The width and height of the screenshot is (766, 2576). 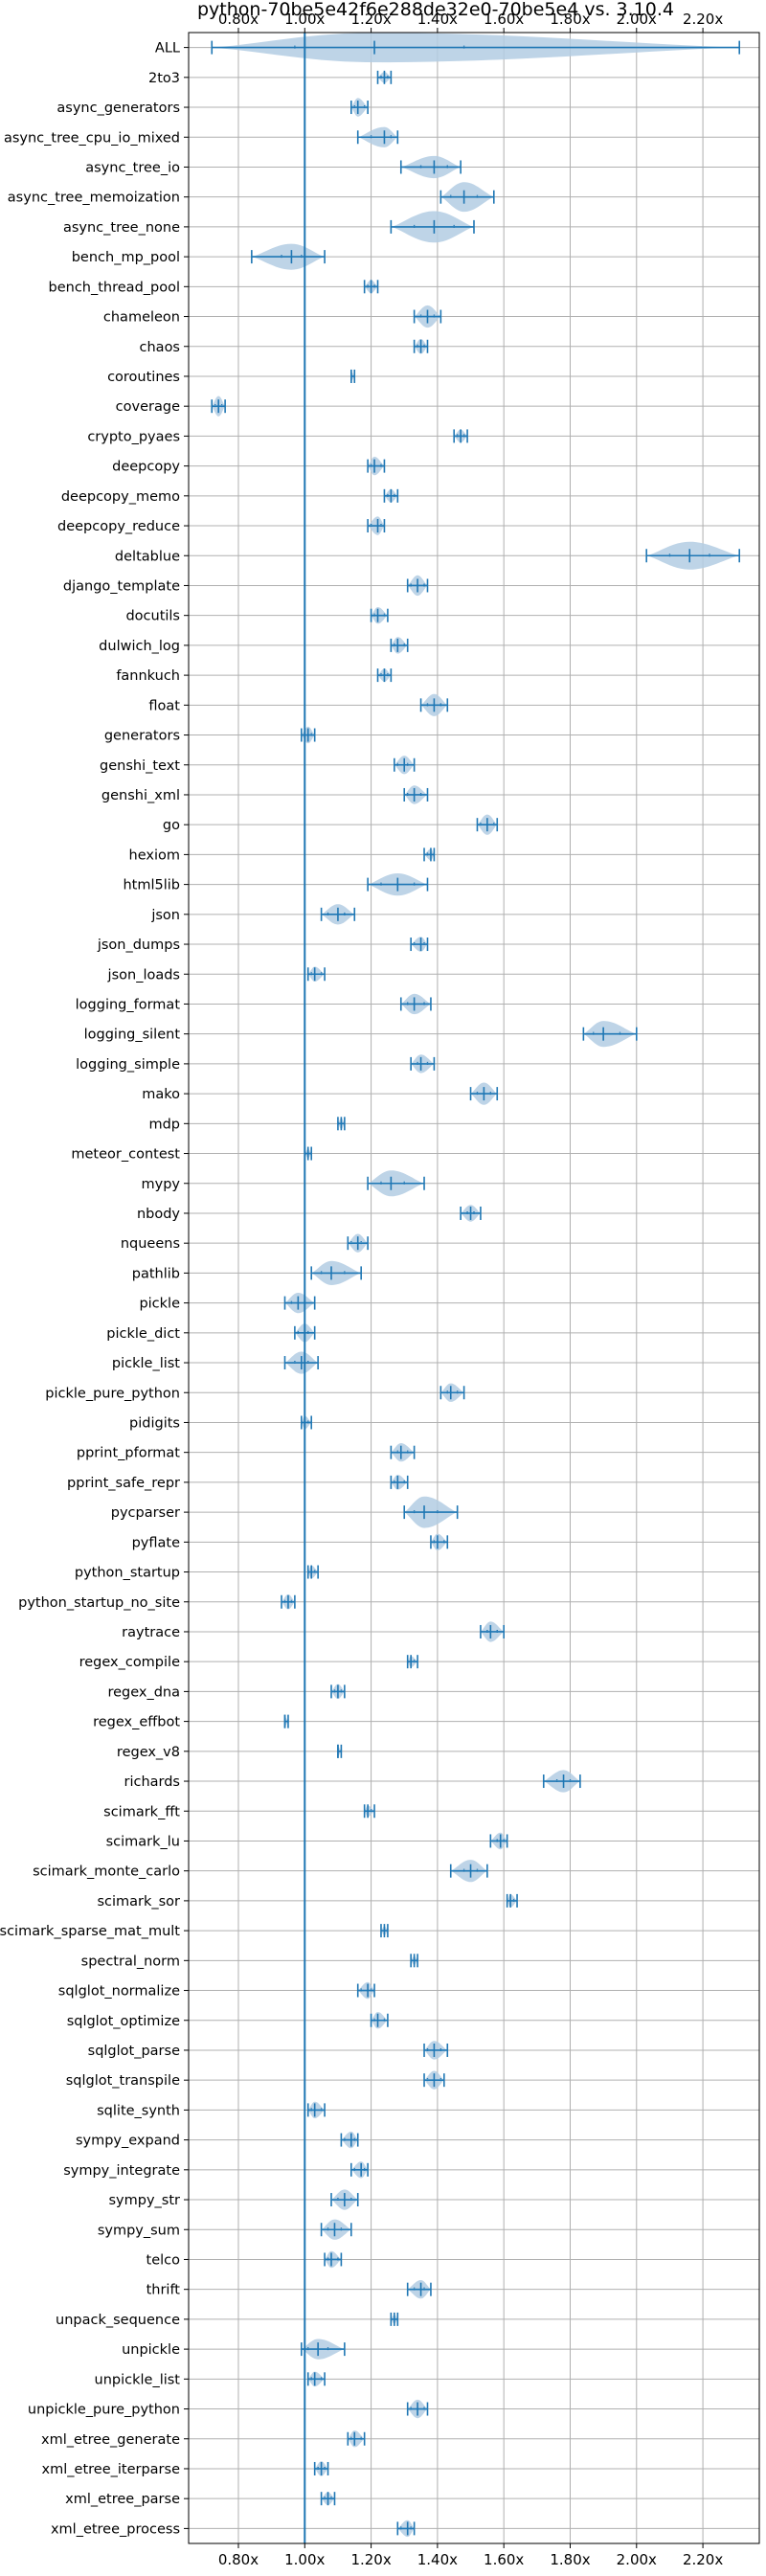 I want to click on category-label: raytrace, so click(x=151, y=1632).